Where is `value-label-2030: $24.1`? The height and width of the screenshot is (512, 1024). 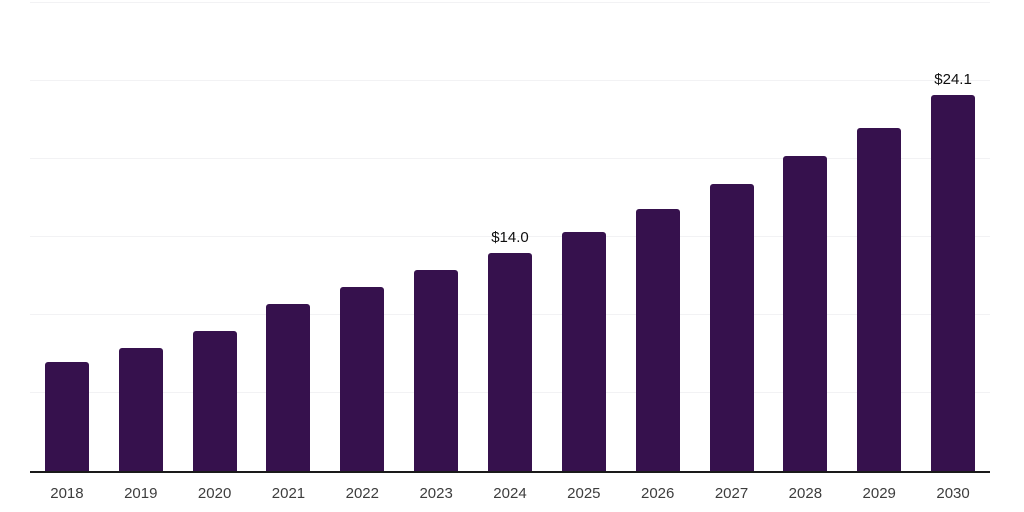
value-label-2030: $24.1 is located at coordinates (953, 80).